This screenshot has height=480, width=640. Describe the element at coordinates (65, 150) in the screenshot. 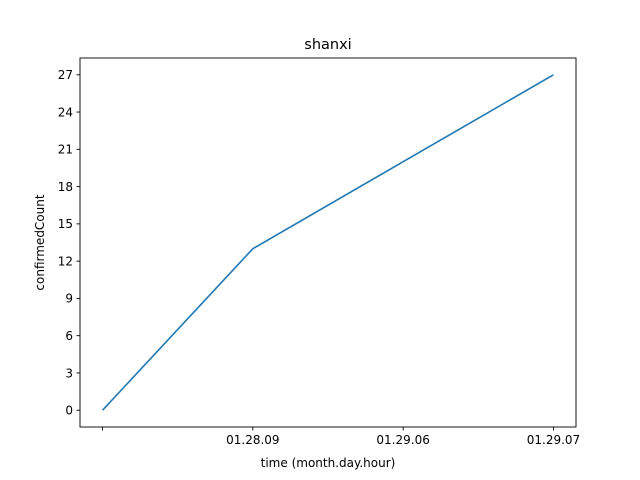

I see `y-tick-label: 21` at that location.